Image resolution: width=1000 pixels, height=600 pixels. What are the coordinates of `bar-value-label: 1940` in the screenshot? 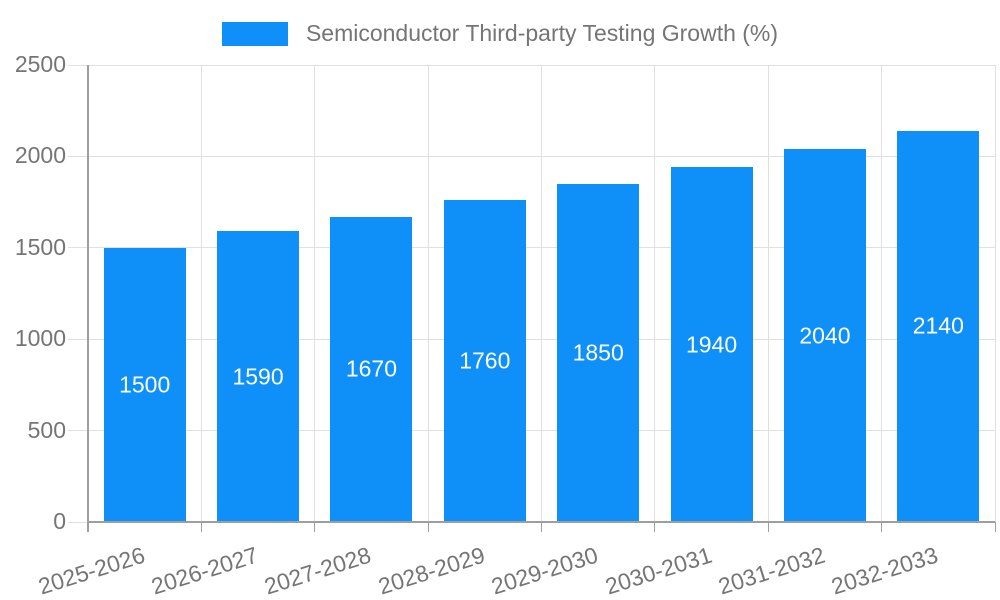 It's located at (711, 344).